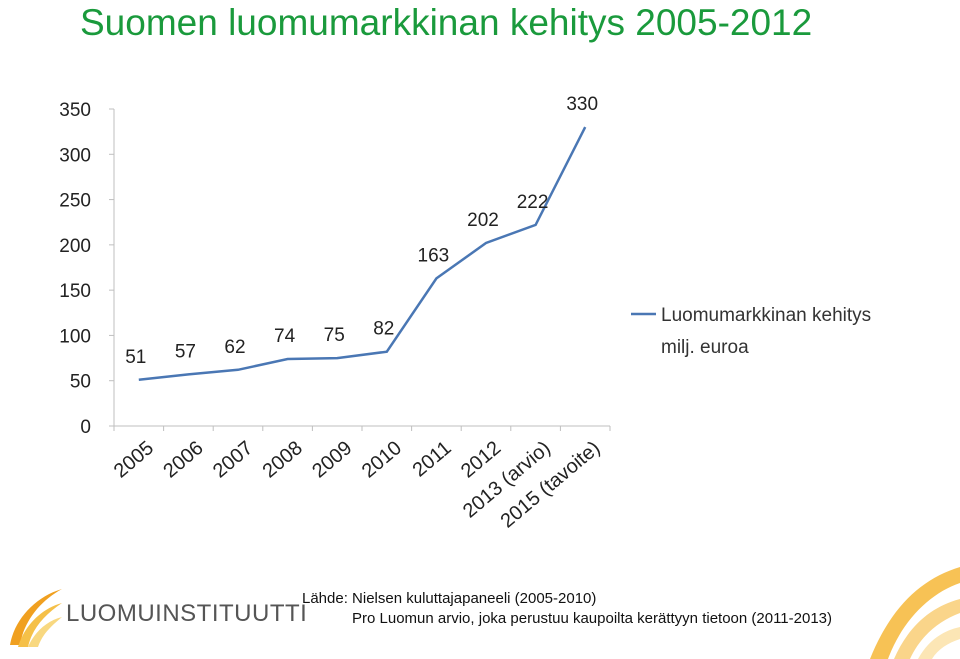  Describe the element at coordinates (332, 459) in the screenshot. I see `x-tick-label: 2009` at that location.